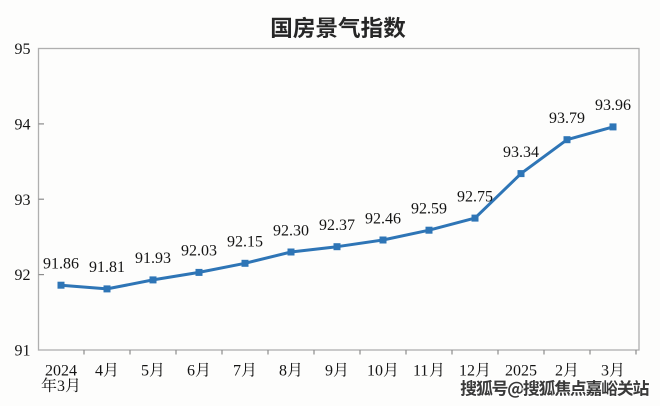 The image size is (660, 406). What do you see at coordinates (337, 225) in the screenshot?
I see `svg-text: 92.37` at bounding box center [337, 225].